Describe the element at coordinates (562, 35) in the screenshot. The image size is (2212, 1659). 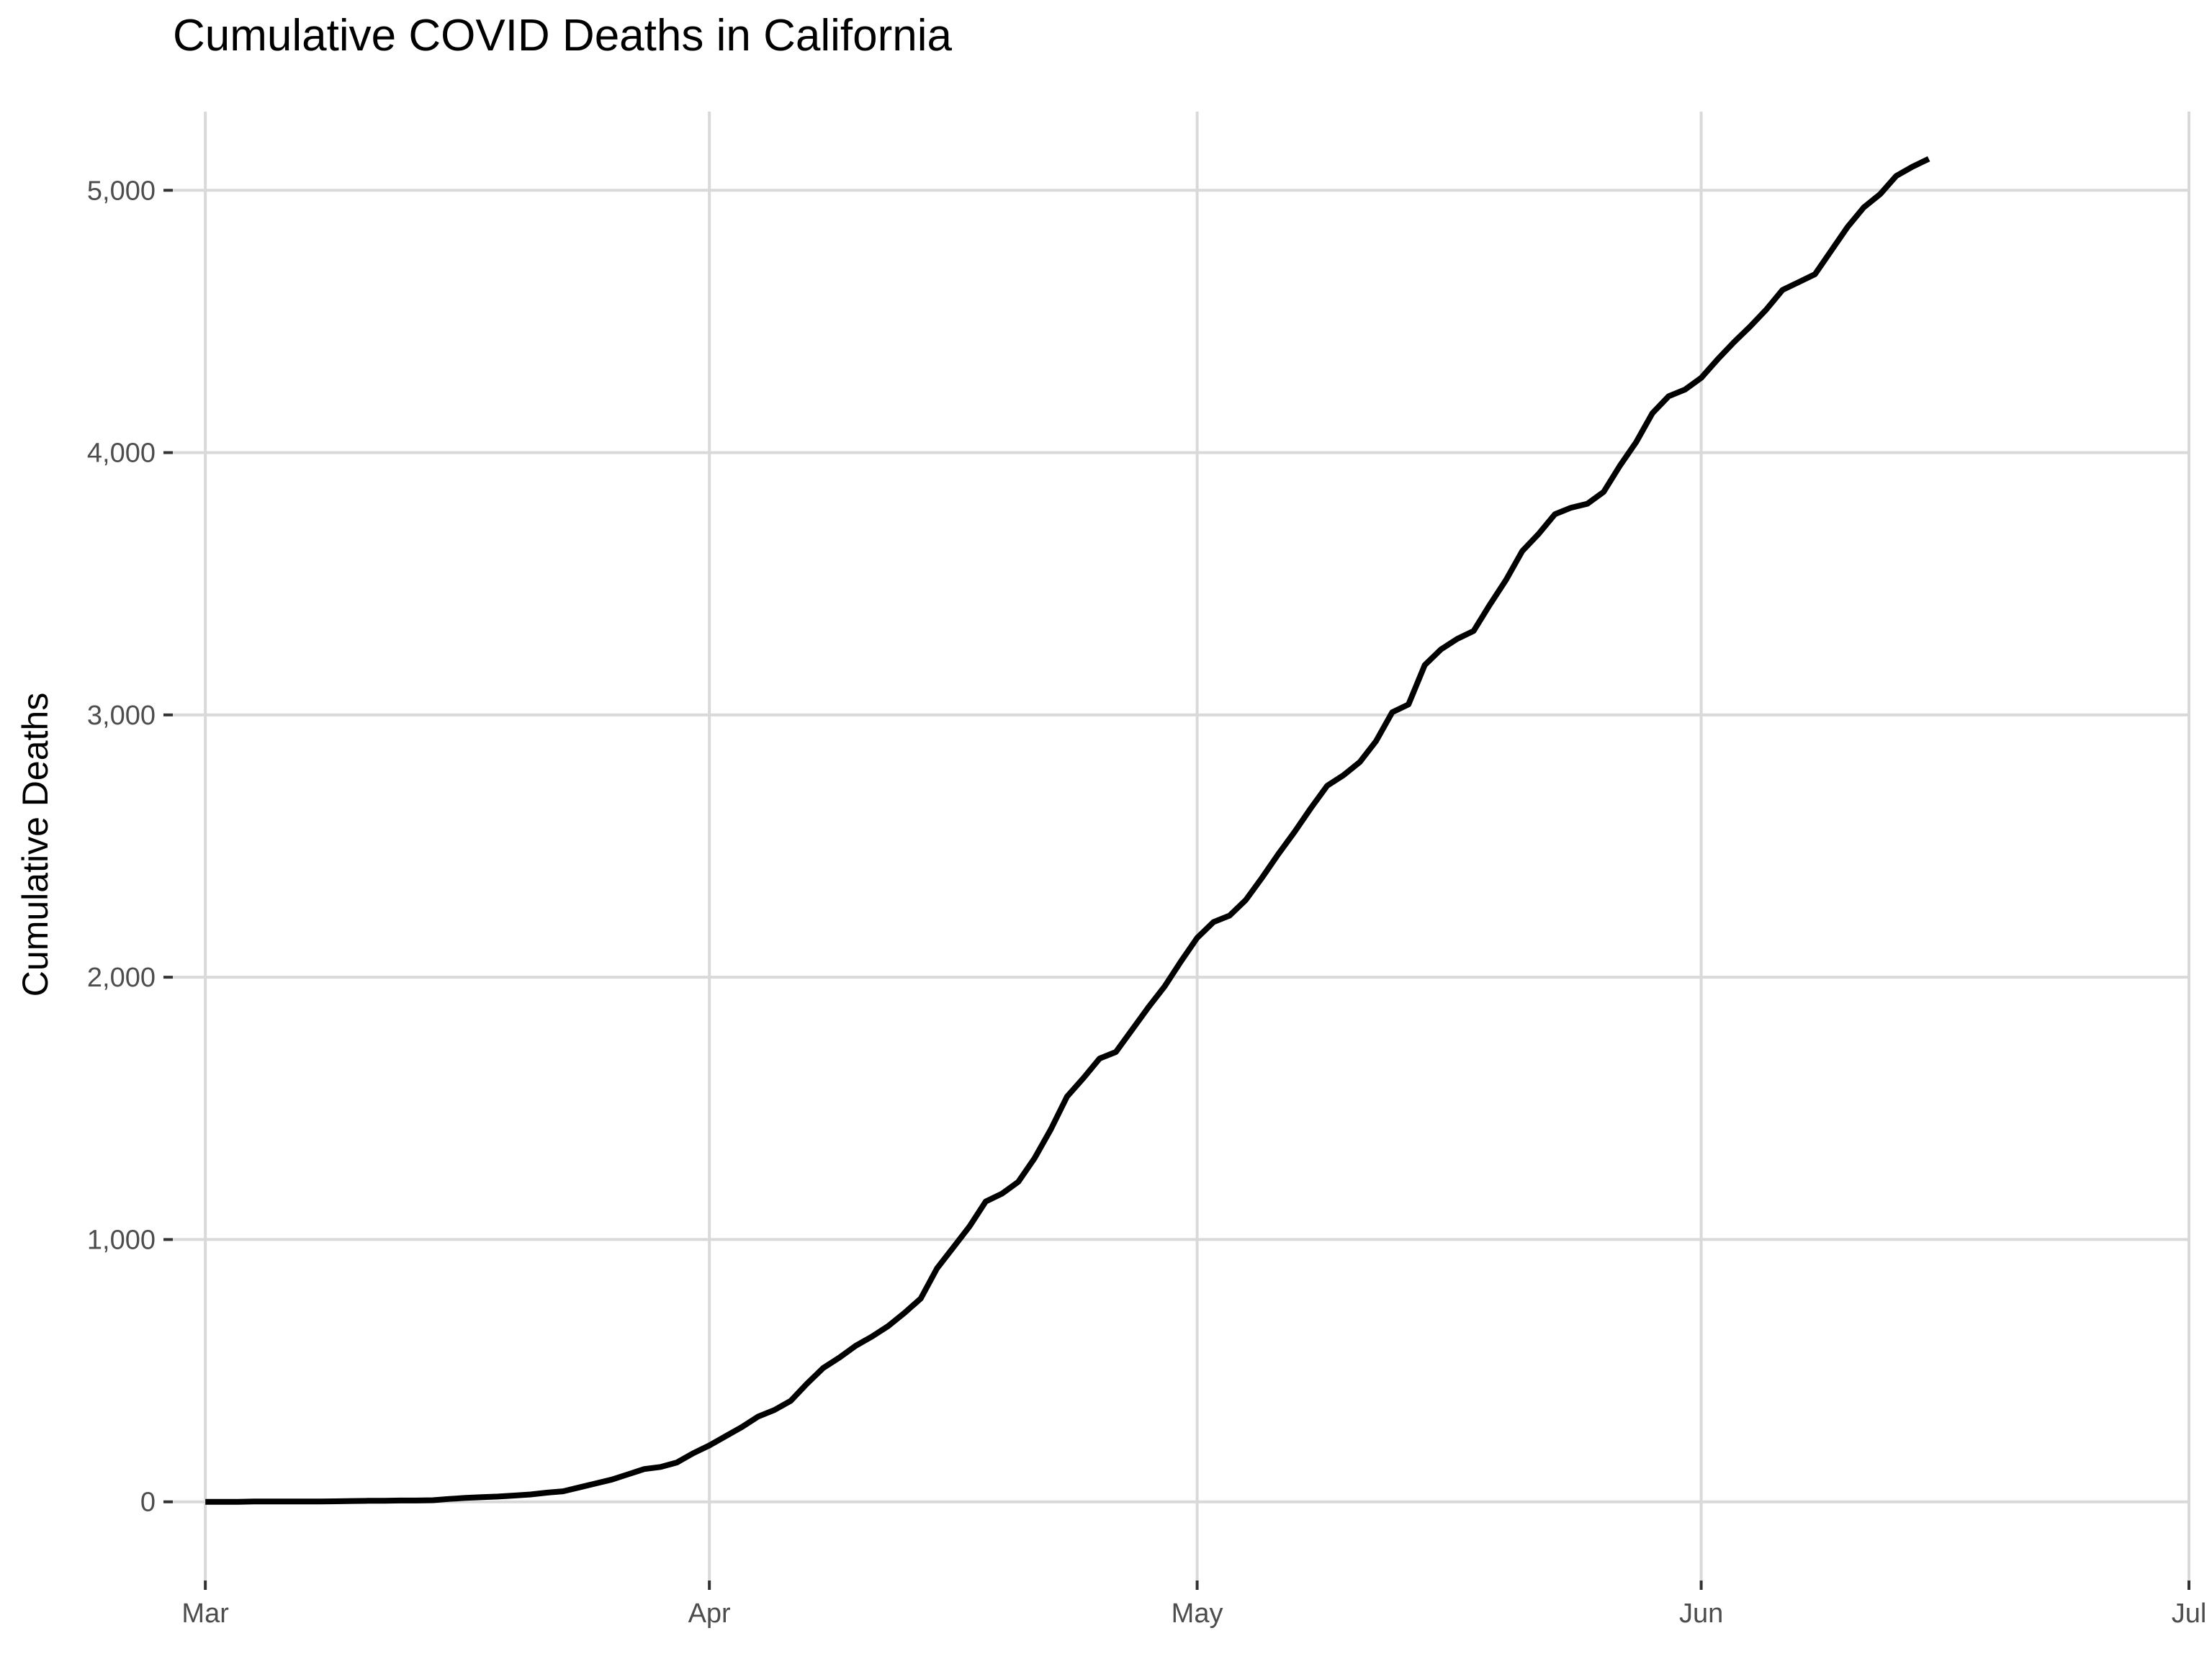
I see `chart-title: Cumulative COVID Deaths in California` at that location.